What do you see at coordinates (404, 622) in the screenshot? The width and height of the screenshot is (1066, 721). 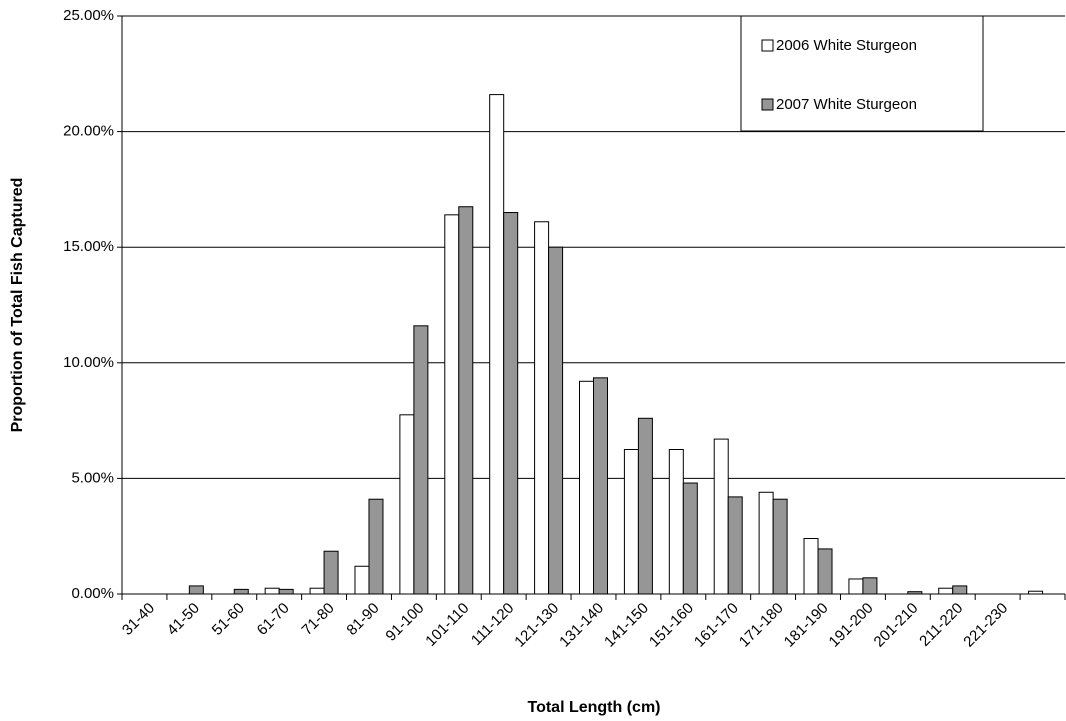 I see `x-tick-label: 91-100` at bounding box center [404, 622].